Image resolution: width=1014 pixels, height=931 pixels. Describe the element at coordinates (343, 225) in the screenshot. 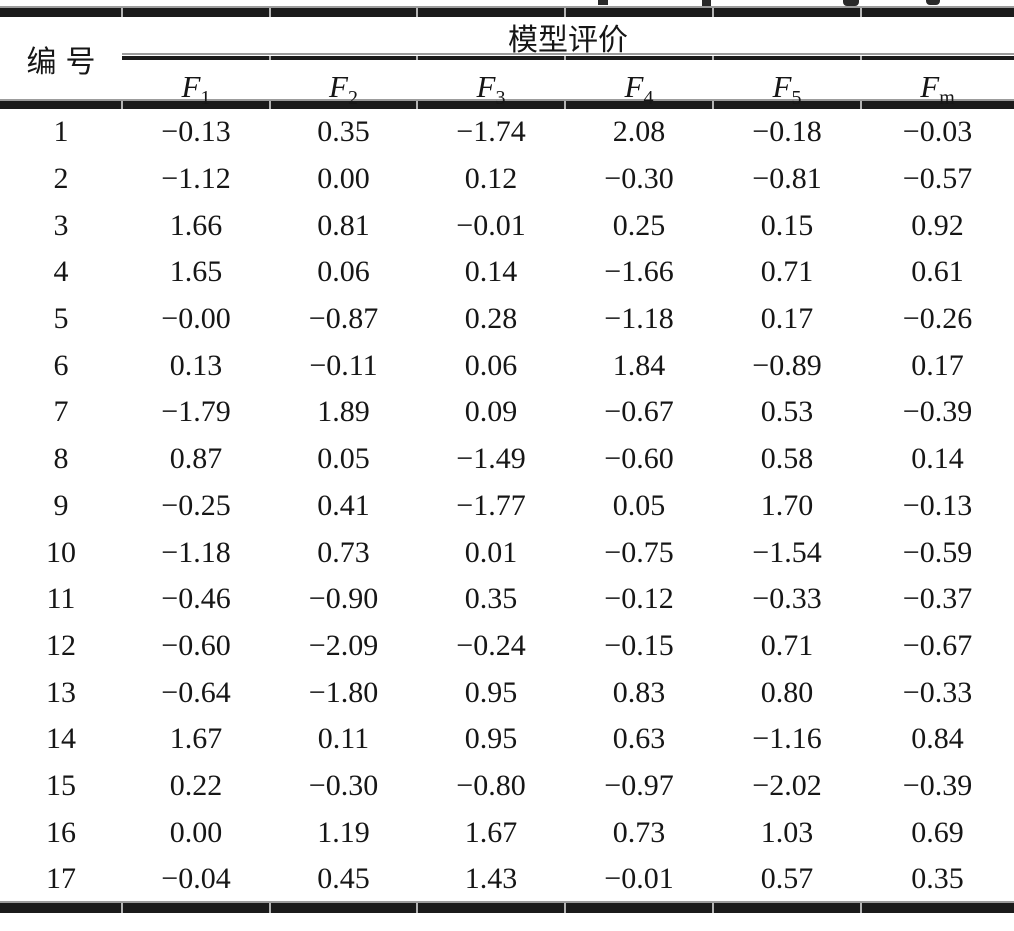

I see `cell-F2: 0.81` at that location.